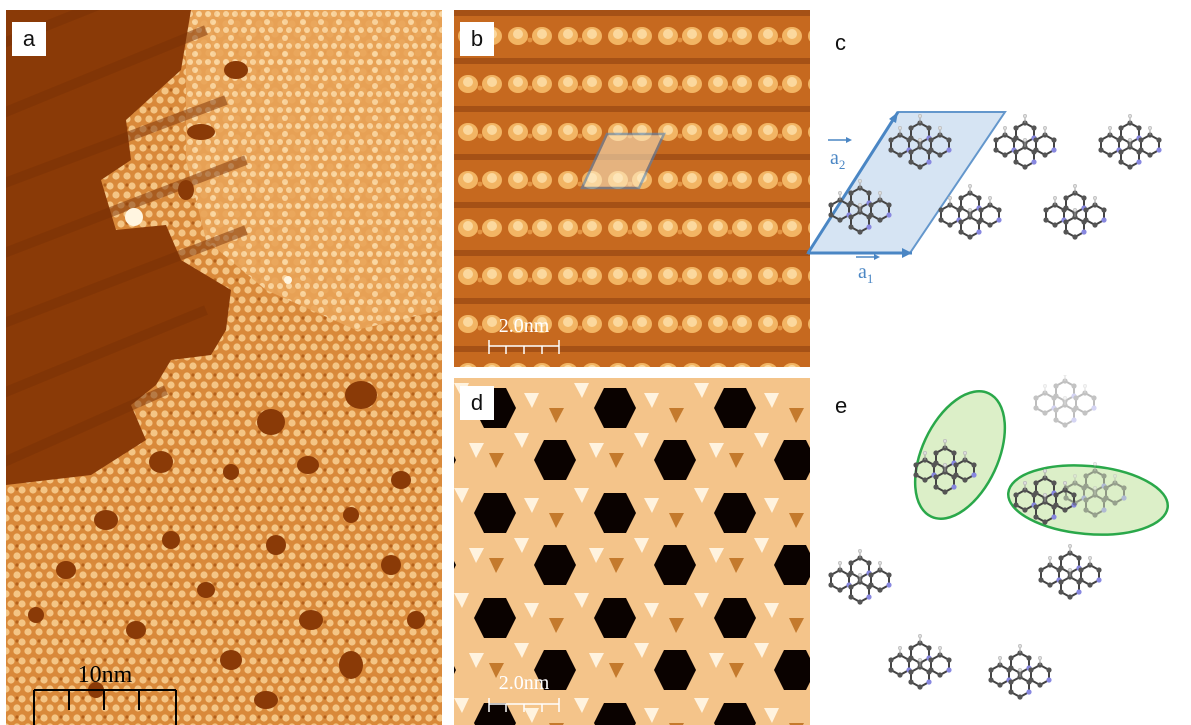 This screenshot has height=725, width=1191. What do you see at coordinates (865, 273) in the screenshot?
I see `vector-a1-label: a1` at bounding box center [865, 273].